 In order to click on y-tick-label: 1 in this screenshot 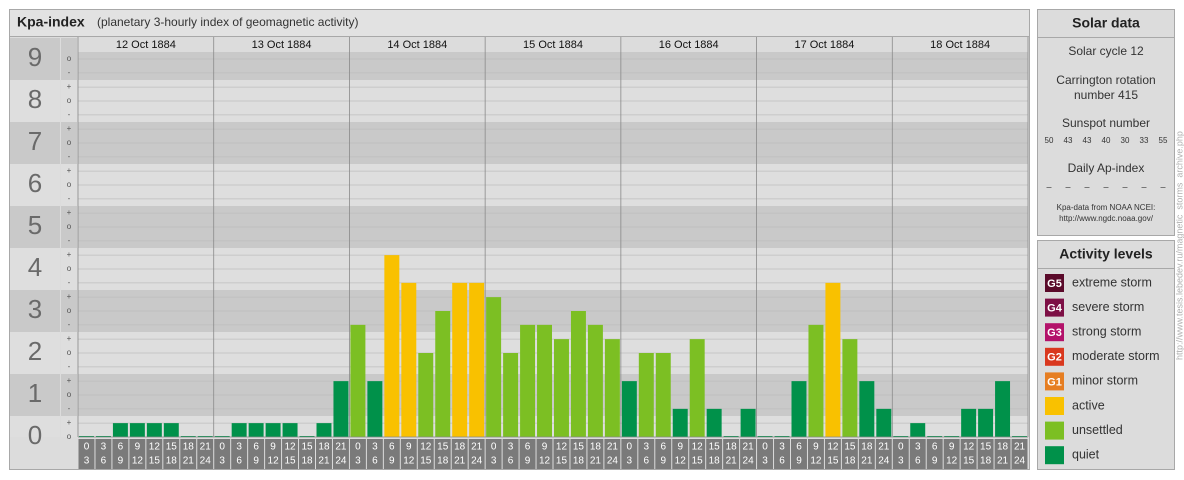, I will do `click(35, 393)`.